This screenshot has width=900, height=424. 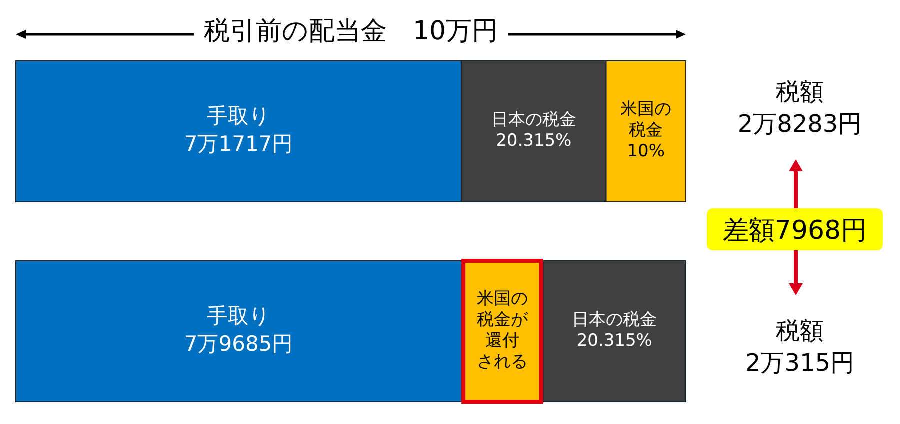 I want to click on chart-title: 税引前の配当金 10万円, so click(x=351, y=31).